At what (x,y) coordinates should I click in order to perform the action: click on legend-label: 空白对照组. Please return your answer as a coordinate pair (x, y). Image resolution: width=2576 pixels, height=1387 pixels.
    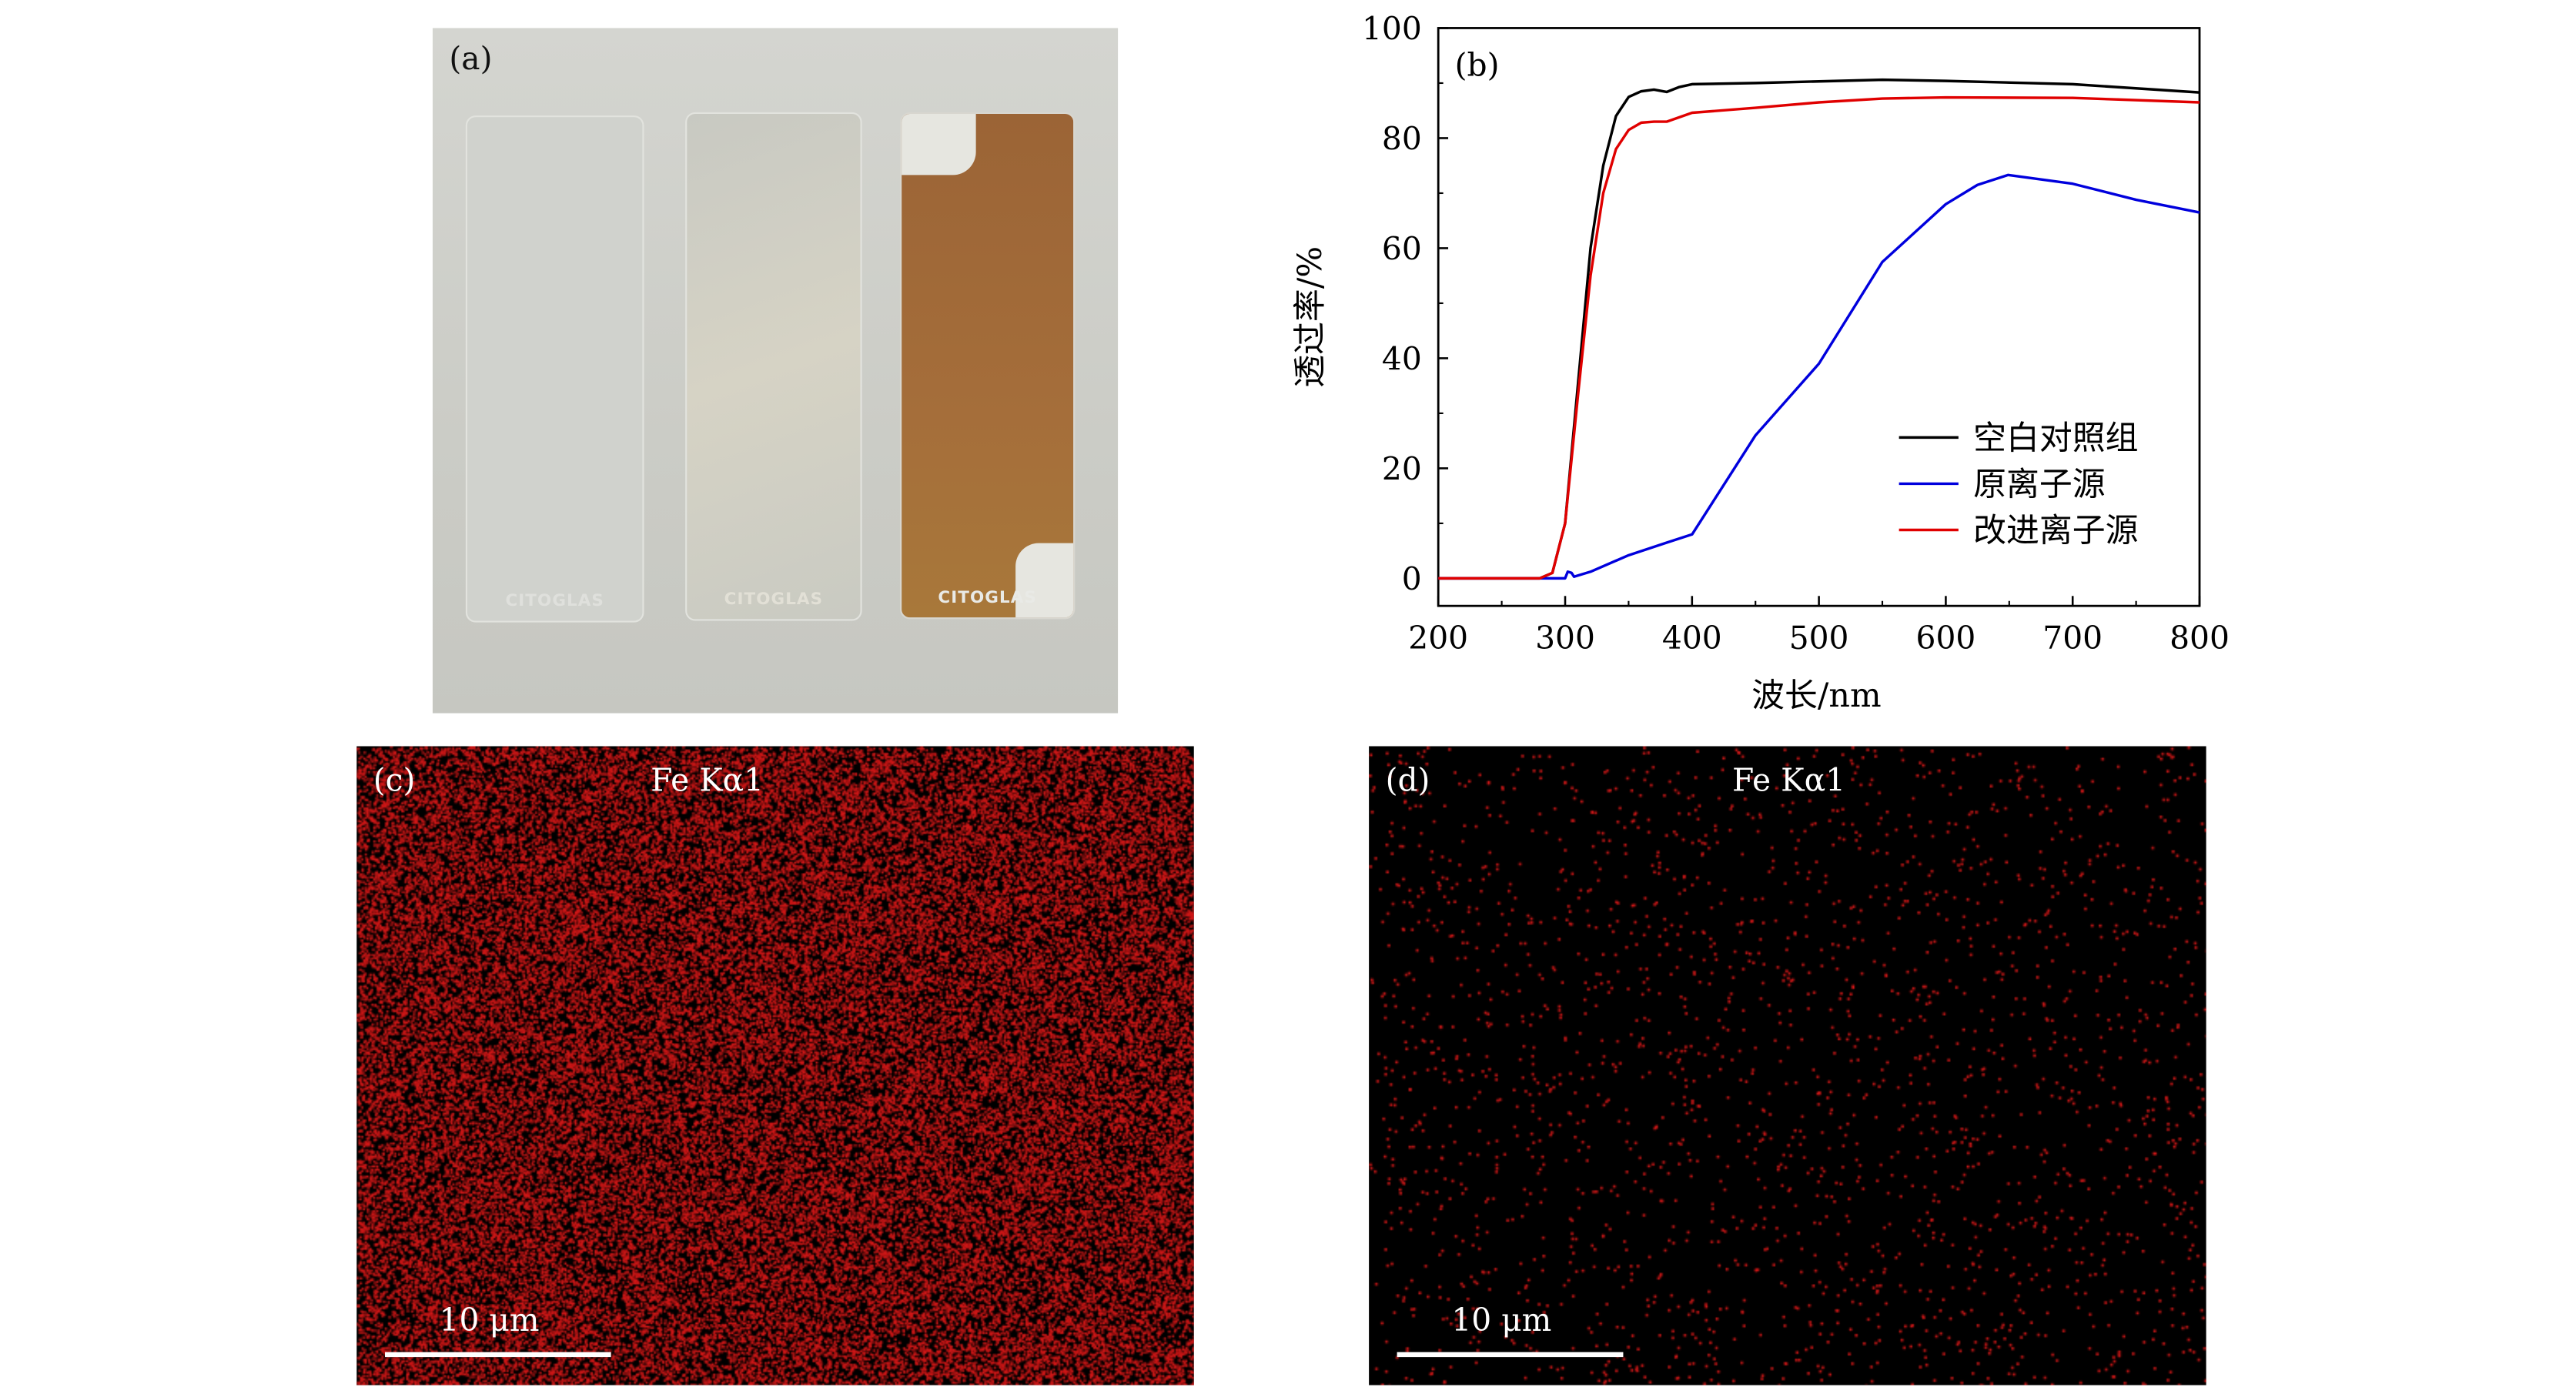
    Looking at the image, I should click on (2055, 438).